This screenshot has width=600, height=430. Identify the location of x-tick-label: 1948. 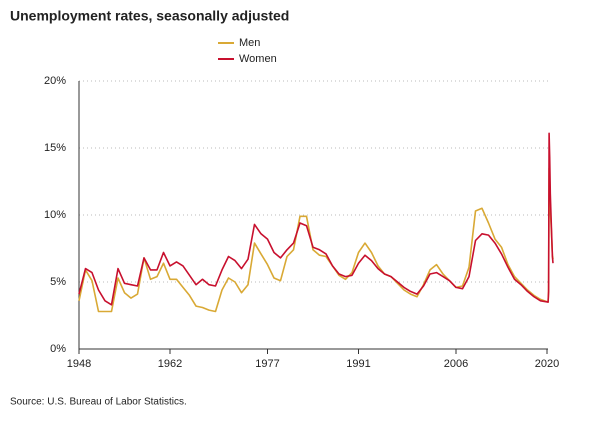
(79, 364).